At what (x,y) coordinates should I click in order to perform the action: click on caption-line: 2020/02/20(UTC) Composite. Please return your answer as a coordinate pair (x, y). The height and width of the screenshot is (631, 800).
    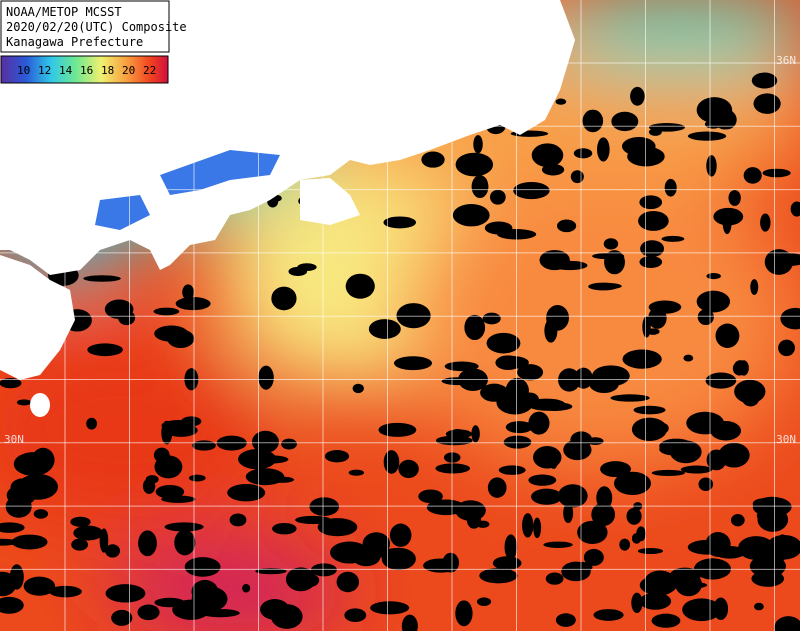
    Looking at the image, I should click on (96, 27).